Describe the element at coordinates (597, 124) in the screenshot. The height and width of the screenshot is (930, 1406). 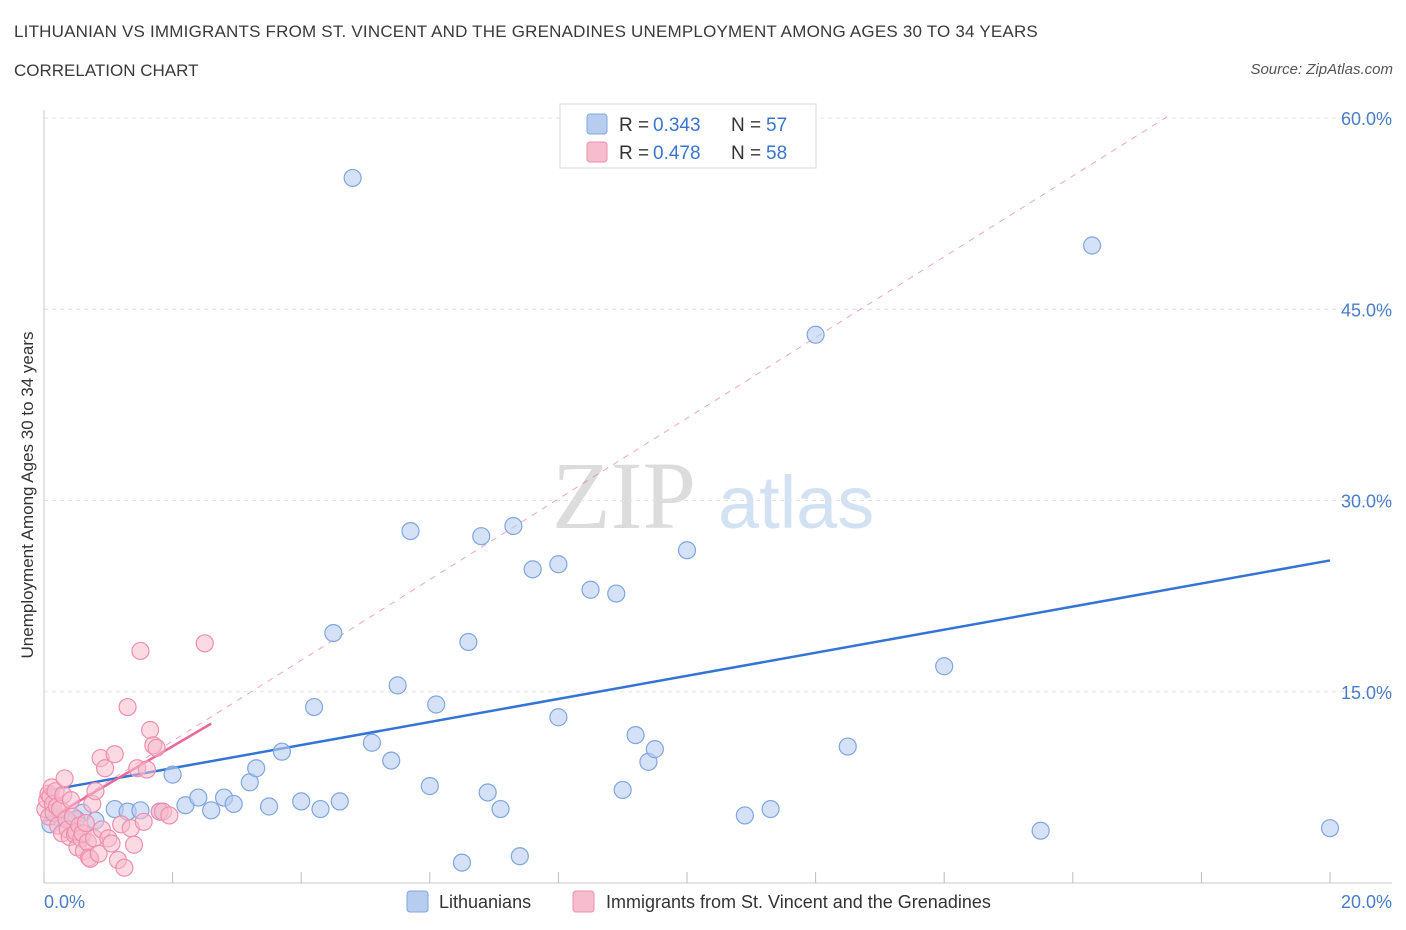
I see `stats-legend-swatch-blue` at that location.